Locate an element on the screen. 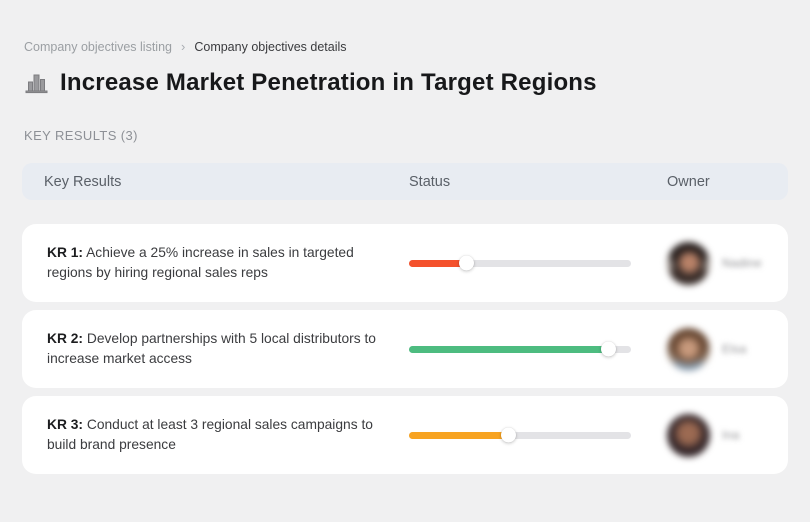 The image size is (810, 522). kr3-owner-cell: Ina is located at coordinates (727, 435).